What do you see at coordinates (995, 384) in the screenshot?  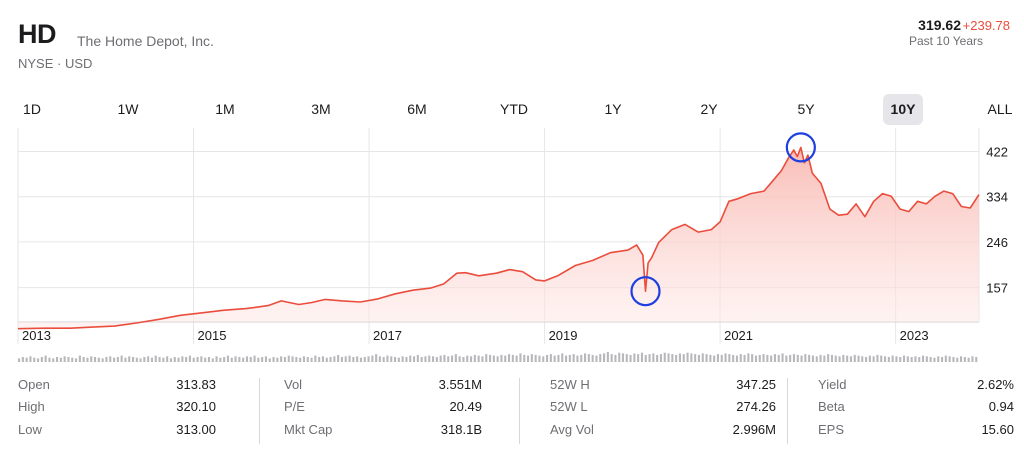 I see `stat-value: 2.62%` at bounding box center [995, 384].